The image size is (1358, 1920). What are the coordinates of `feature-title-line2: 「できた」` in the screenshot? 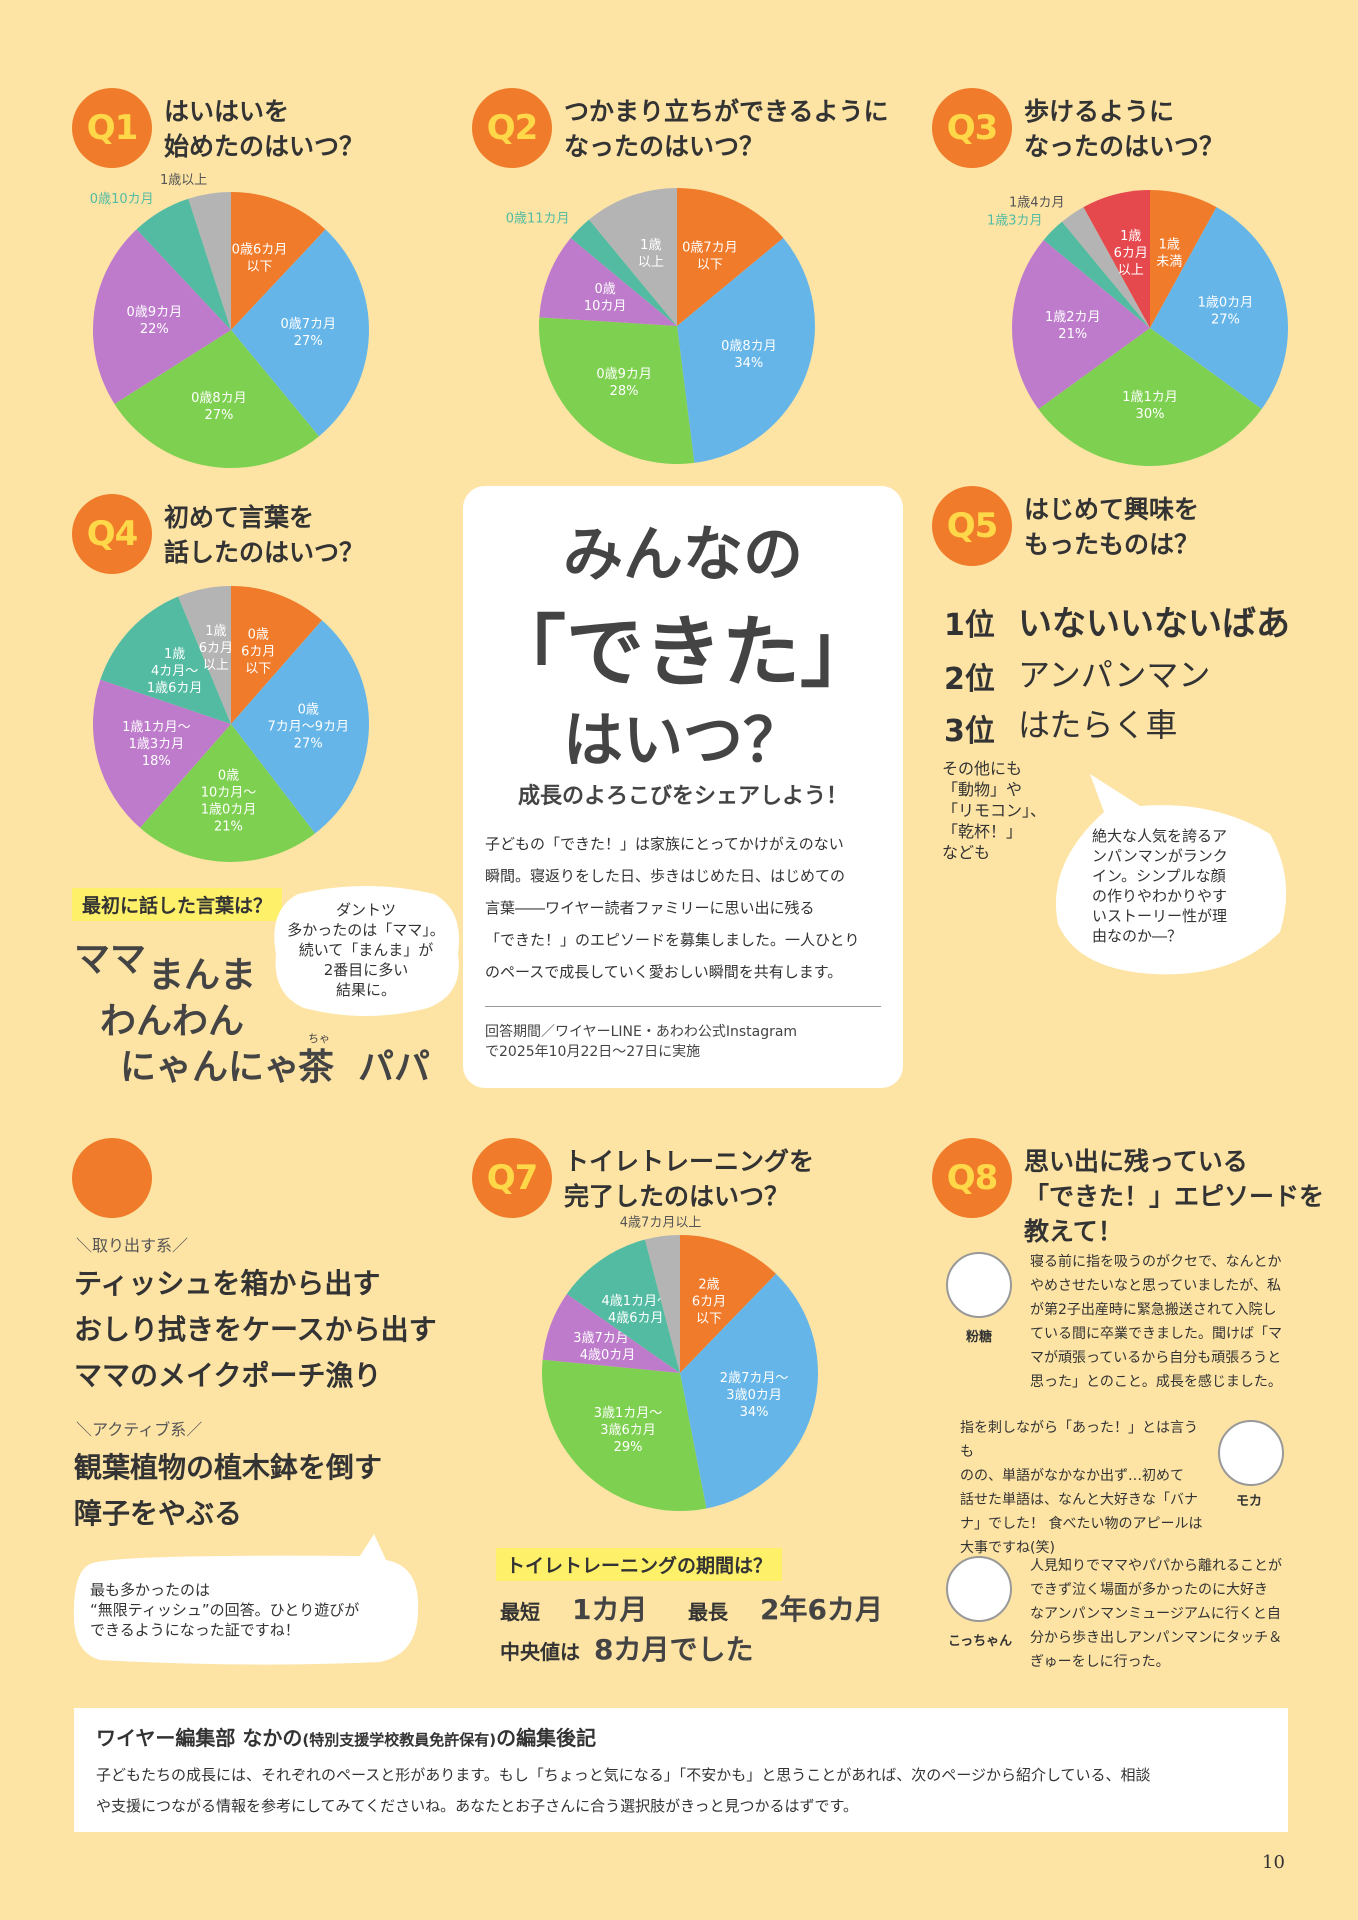 It's located at (682, 653).